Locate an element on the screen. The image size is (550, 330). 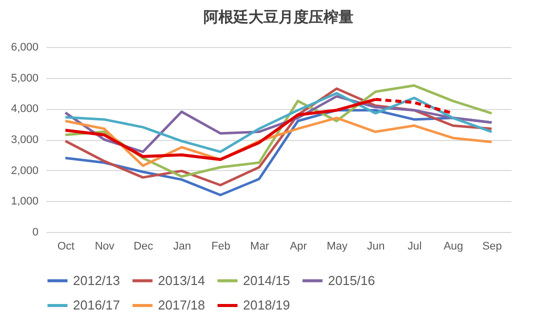
legend-label: 2018/19 is located at coordinates (266, 305).